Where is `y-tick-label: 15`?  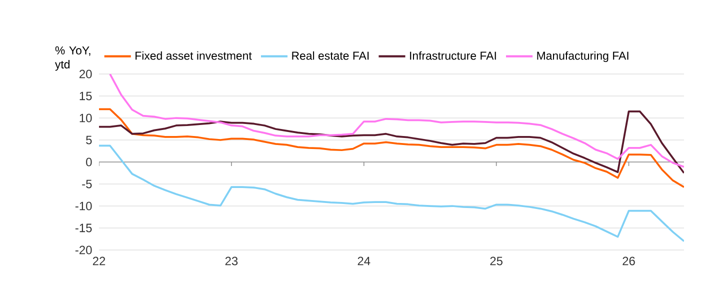
y-tick-label: 15 is located at coordinates (86, 96).